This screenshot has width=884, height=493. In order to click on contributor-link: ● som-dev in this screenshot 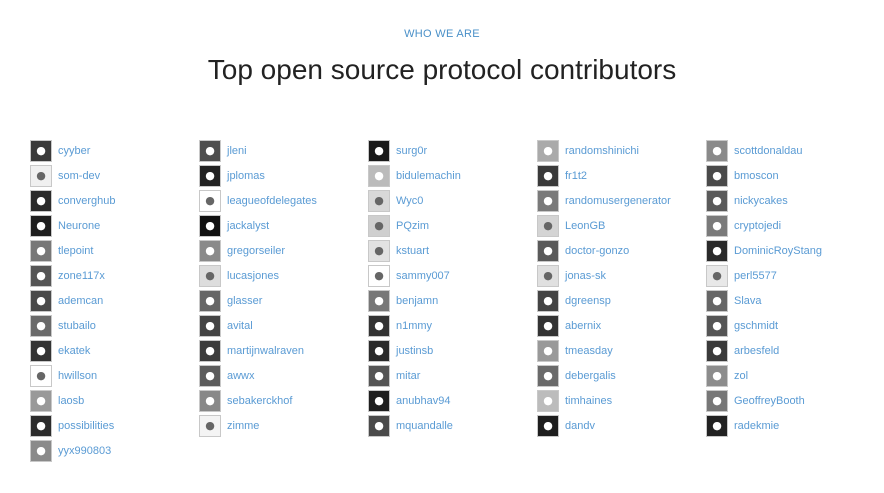, I will do `click(112, 175)`.